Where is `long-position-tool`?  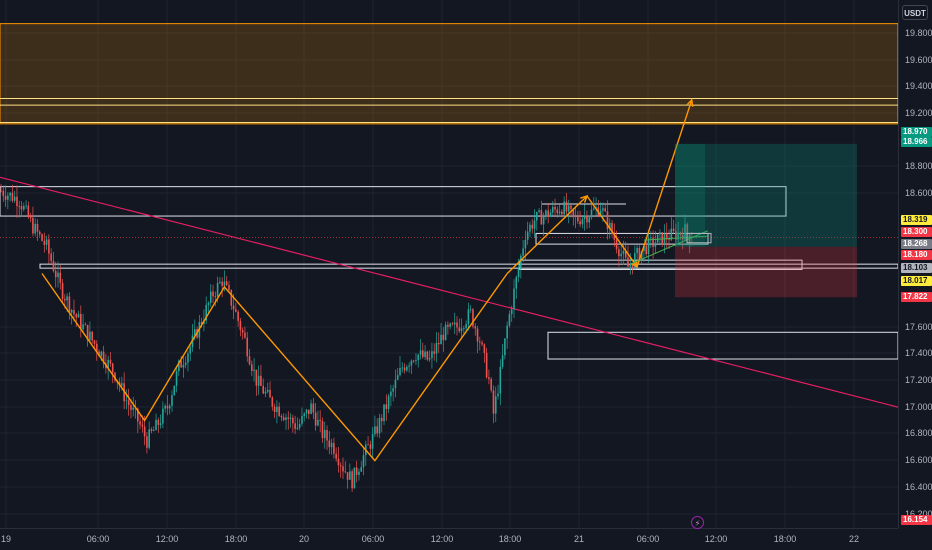 long-position-tool is located at coordinates (766, 220).